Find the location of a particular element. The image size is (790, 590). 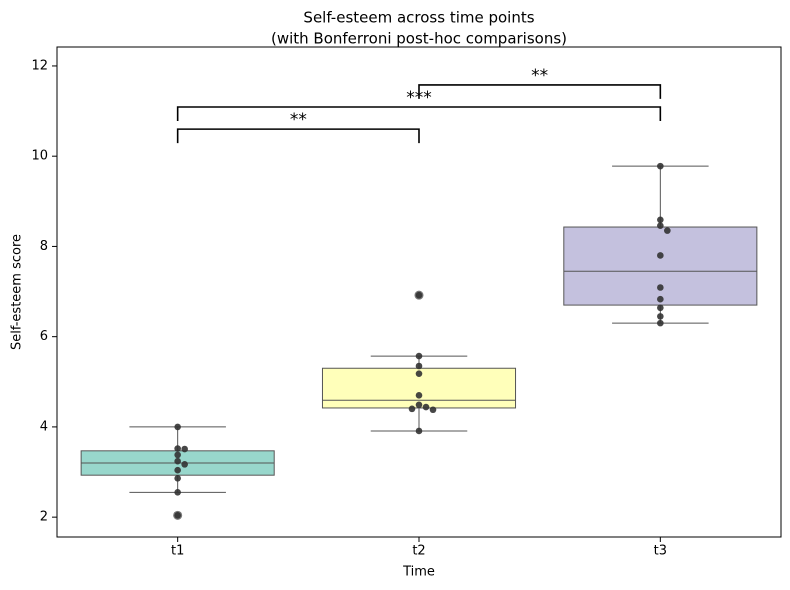

chart-title: Self-esteem across time points is located at coordinates (418, 18).